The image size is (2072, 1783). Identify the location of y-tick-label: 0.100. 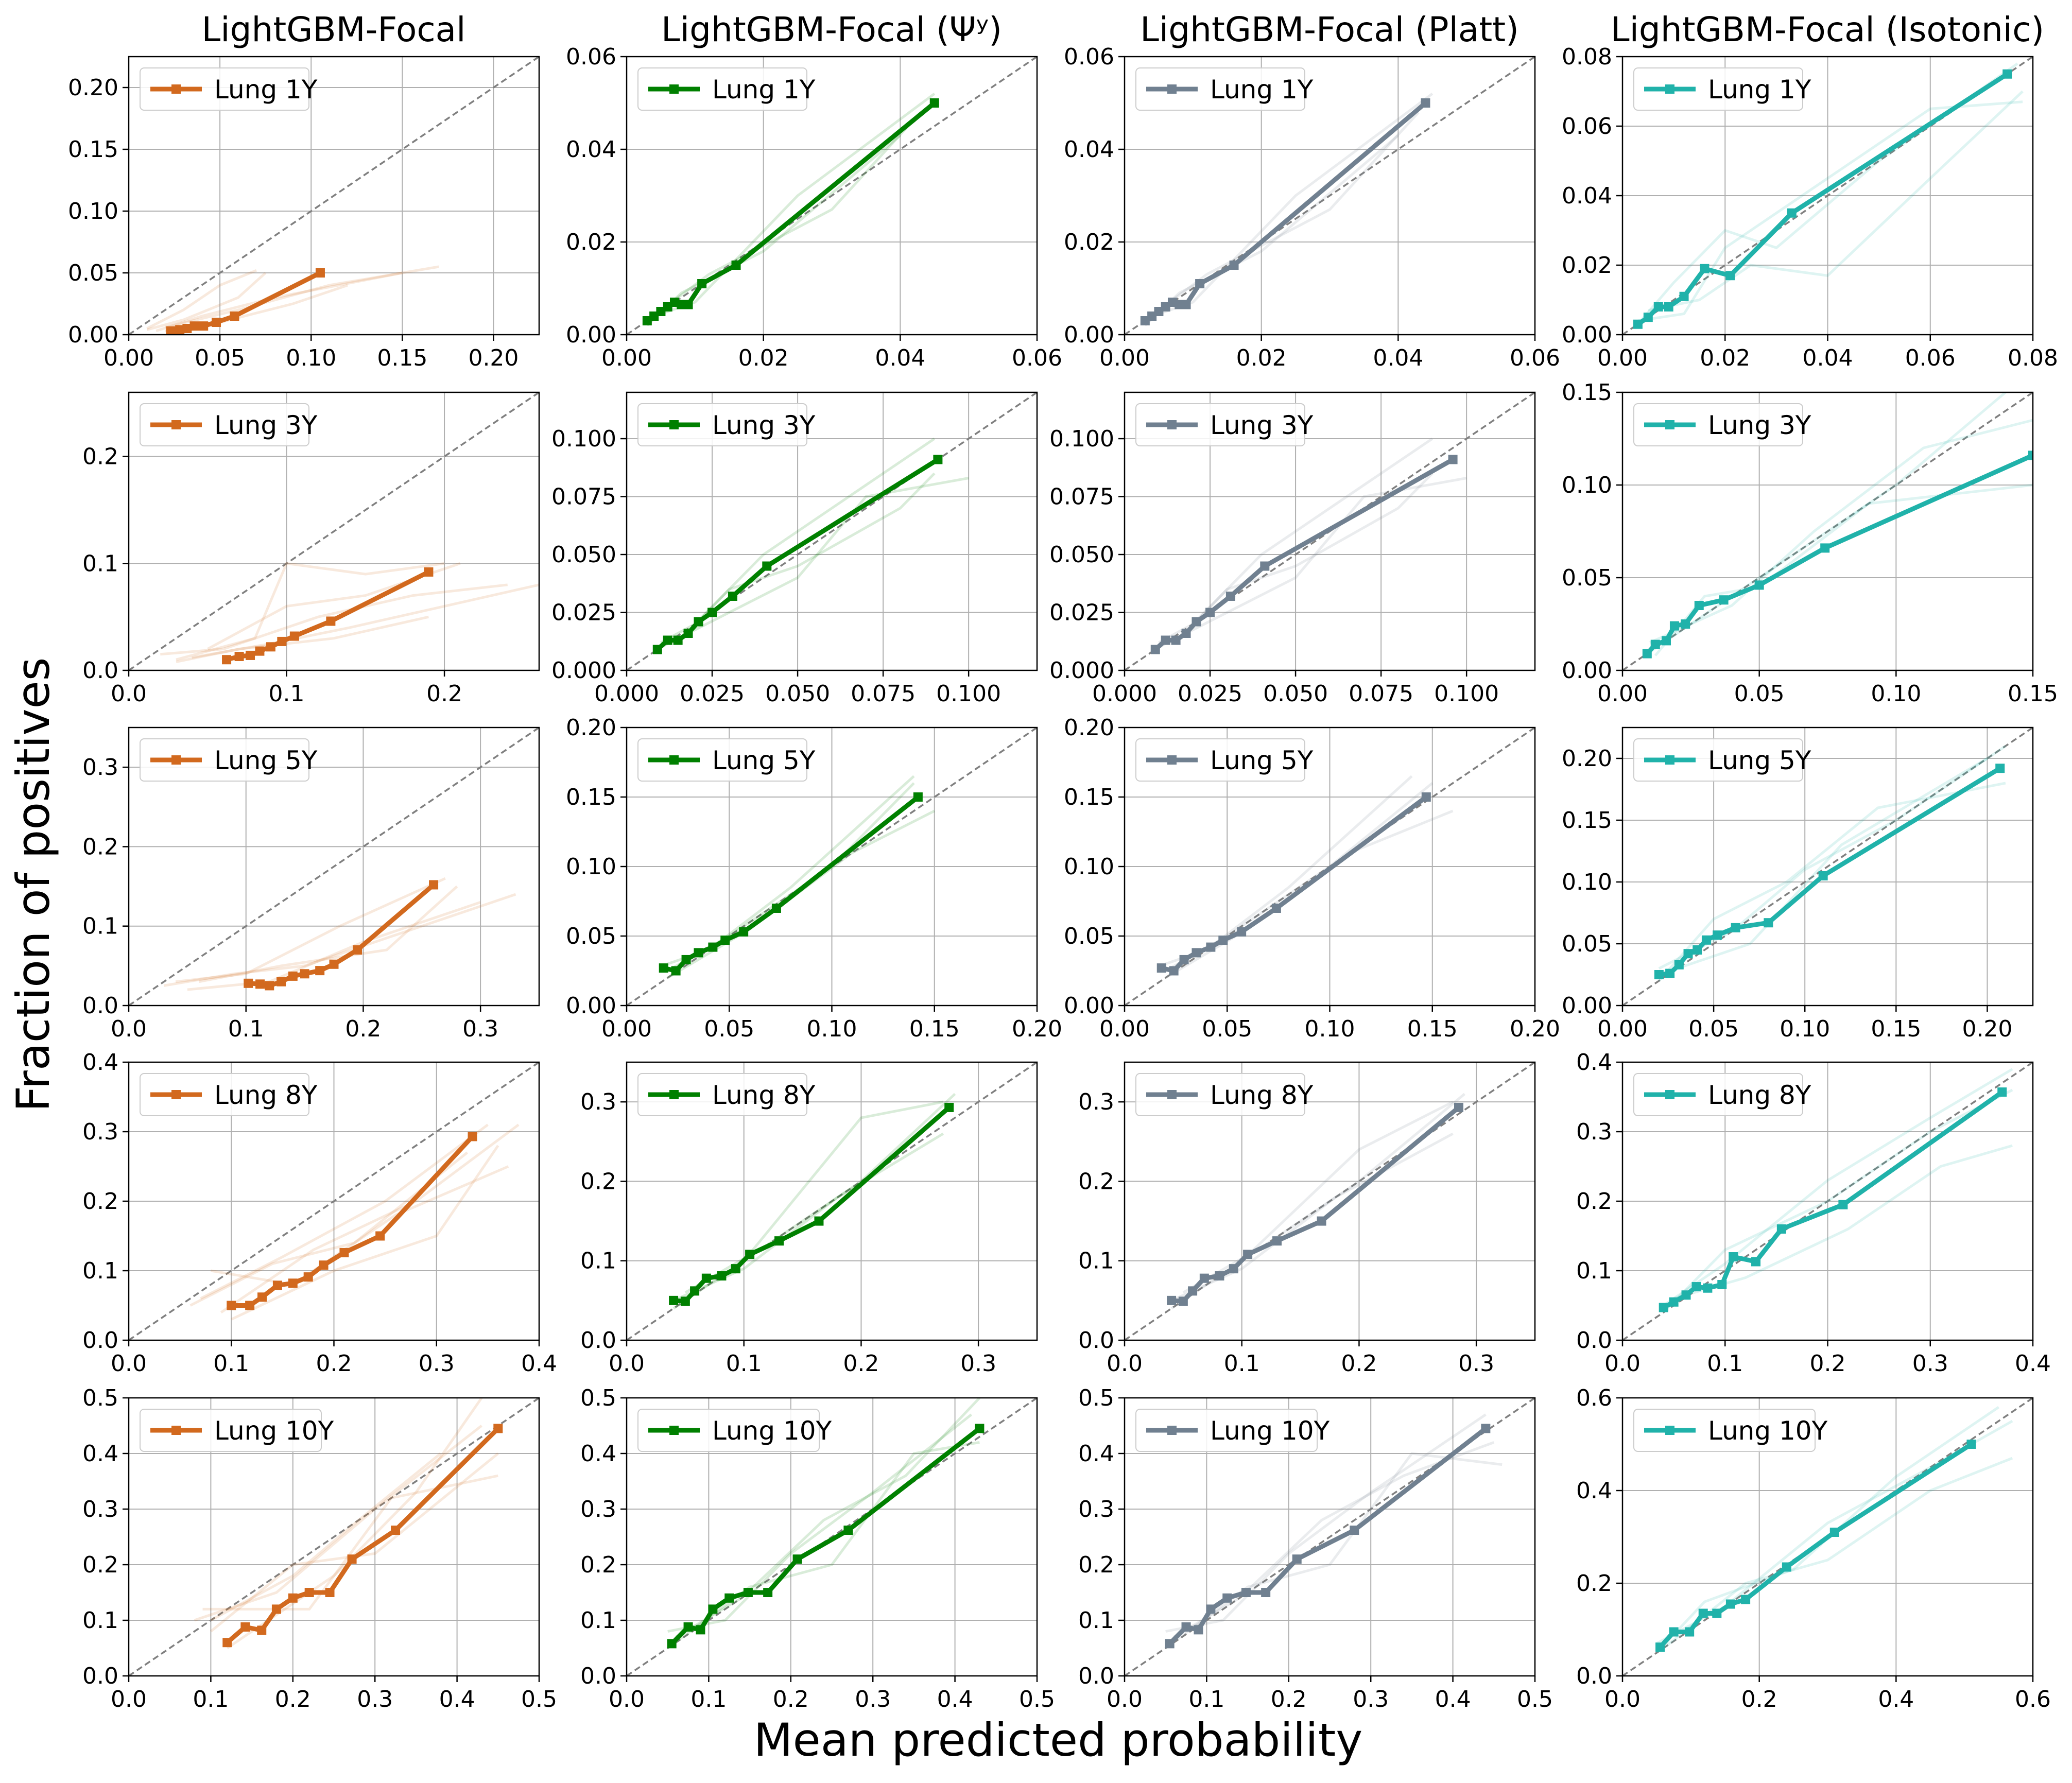
(583, 439).